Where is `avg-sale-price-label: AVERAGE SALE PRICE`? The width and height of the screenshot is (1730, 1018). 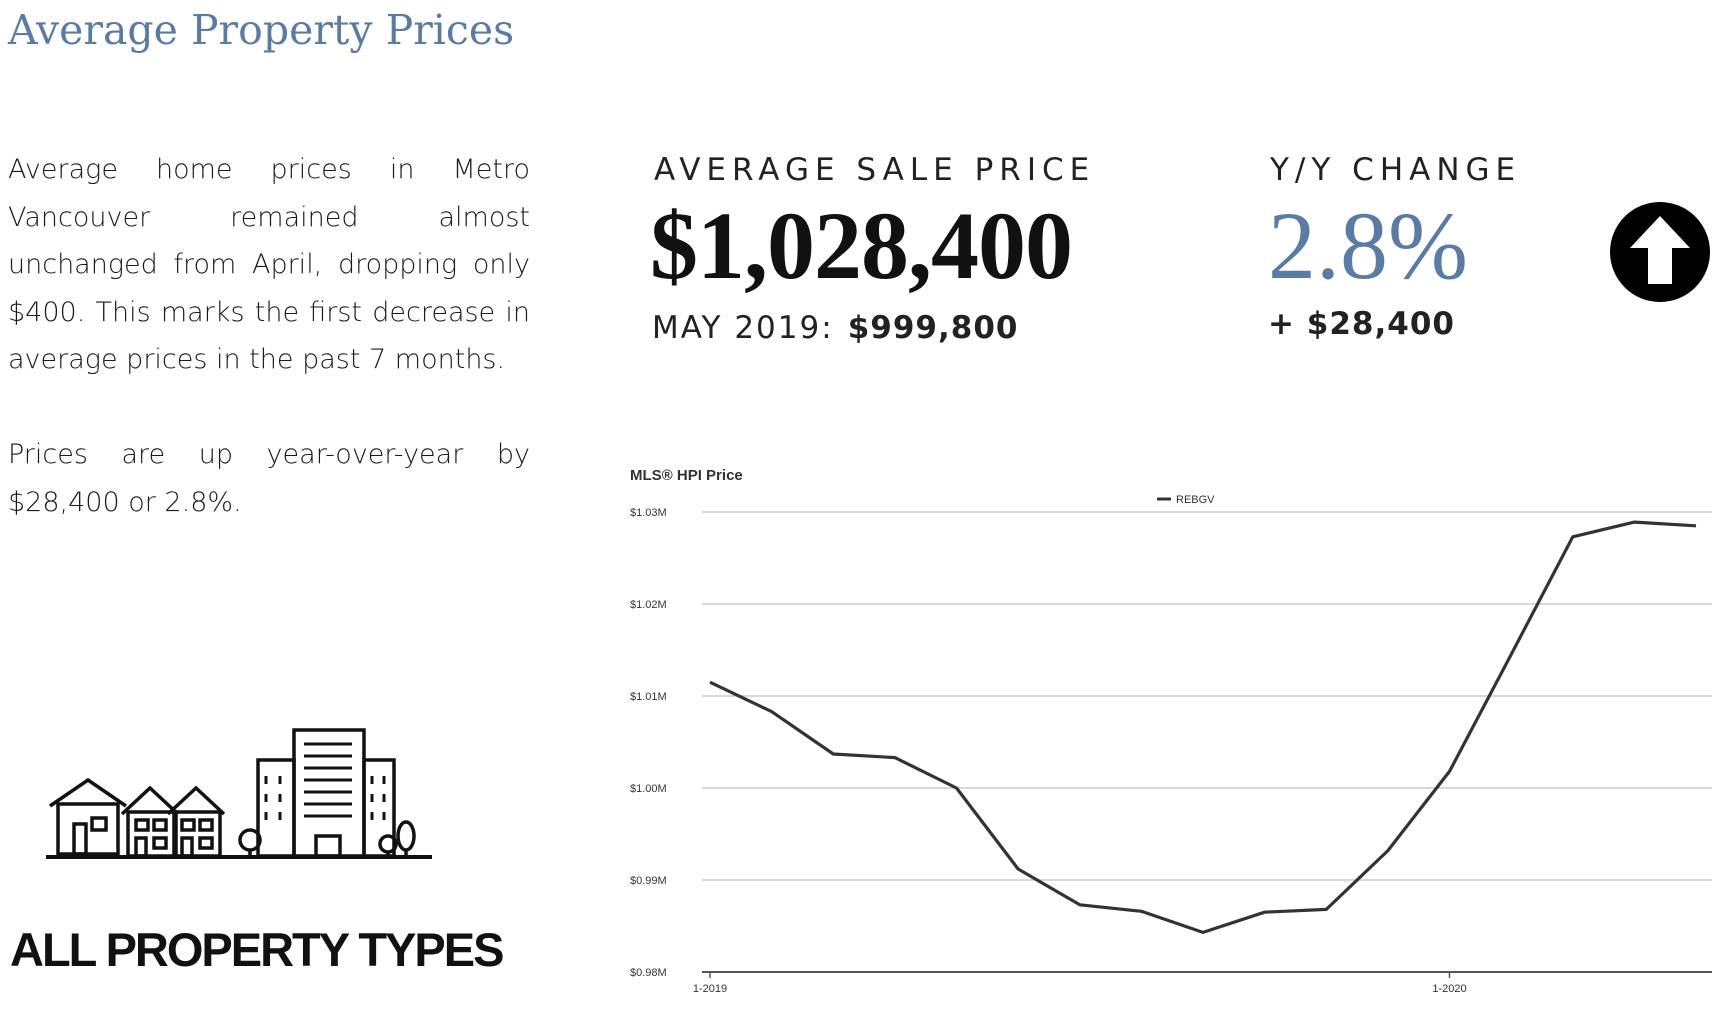
avg-sale-price-label: AVERAGE SALE PRICE is located at coordinates (875, 170).